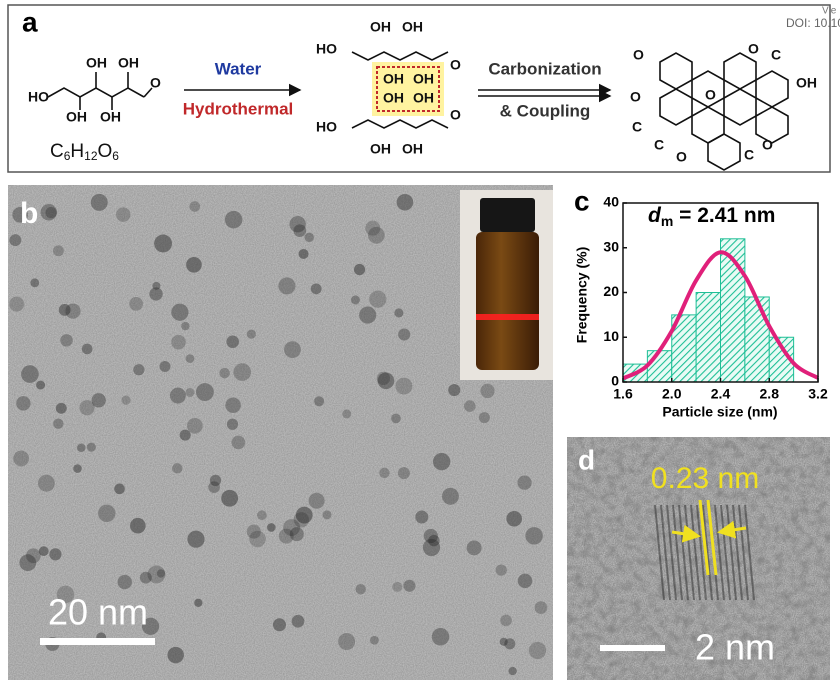 The image size is (840, 686). Describe the element at coordinates (582, 200) in the screenshot. I see `panel-label: c` at that location.